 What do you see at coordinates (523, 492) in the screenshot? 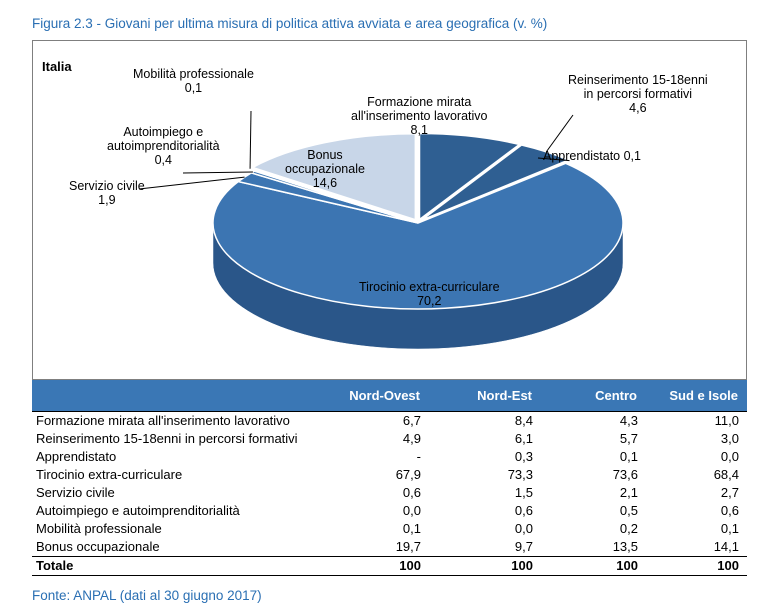
I see `table-cell: 1,5` at bounding box center [523, 492].